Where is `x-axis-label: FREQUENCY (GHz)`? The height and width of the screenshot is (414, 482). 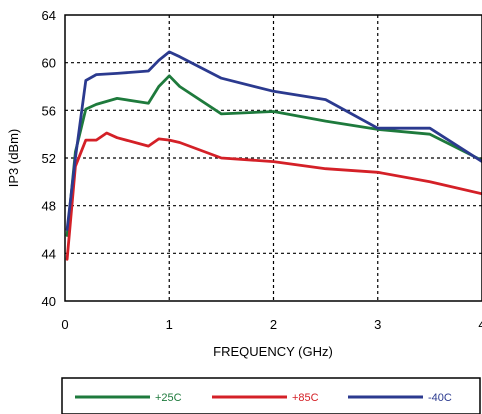
x-axis-label: FREQUENCY (GHz) is located at coordinates (273, 351).